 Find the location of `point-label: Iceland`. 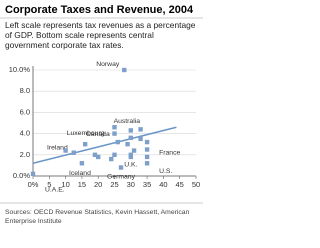

point-label: Iceland is located at coordinates (80, 173).